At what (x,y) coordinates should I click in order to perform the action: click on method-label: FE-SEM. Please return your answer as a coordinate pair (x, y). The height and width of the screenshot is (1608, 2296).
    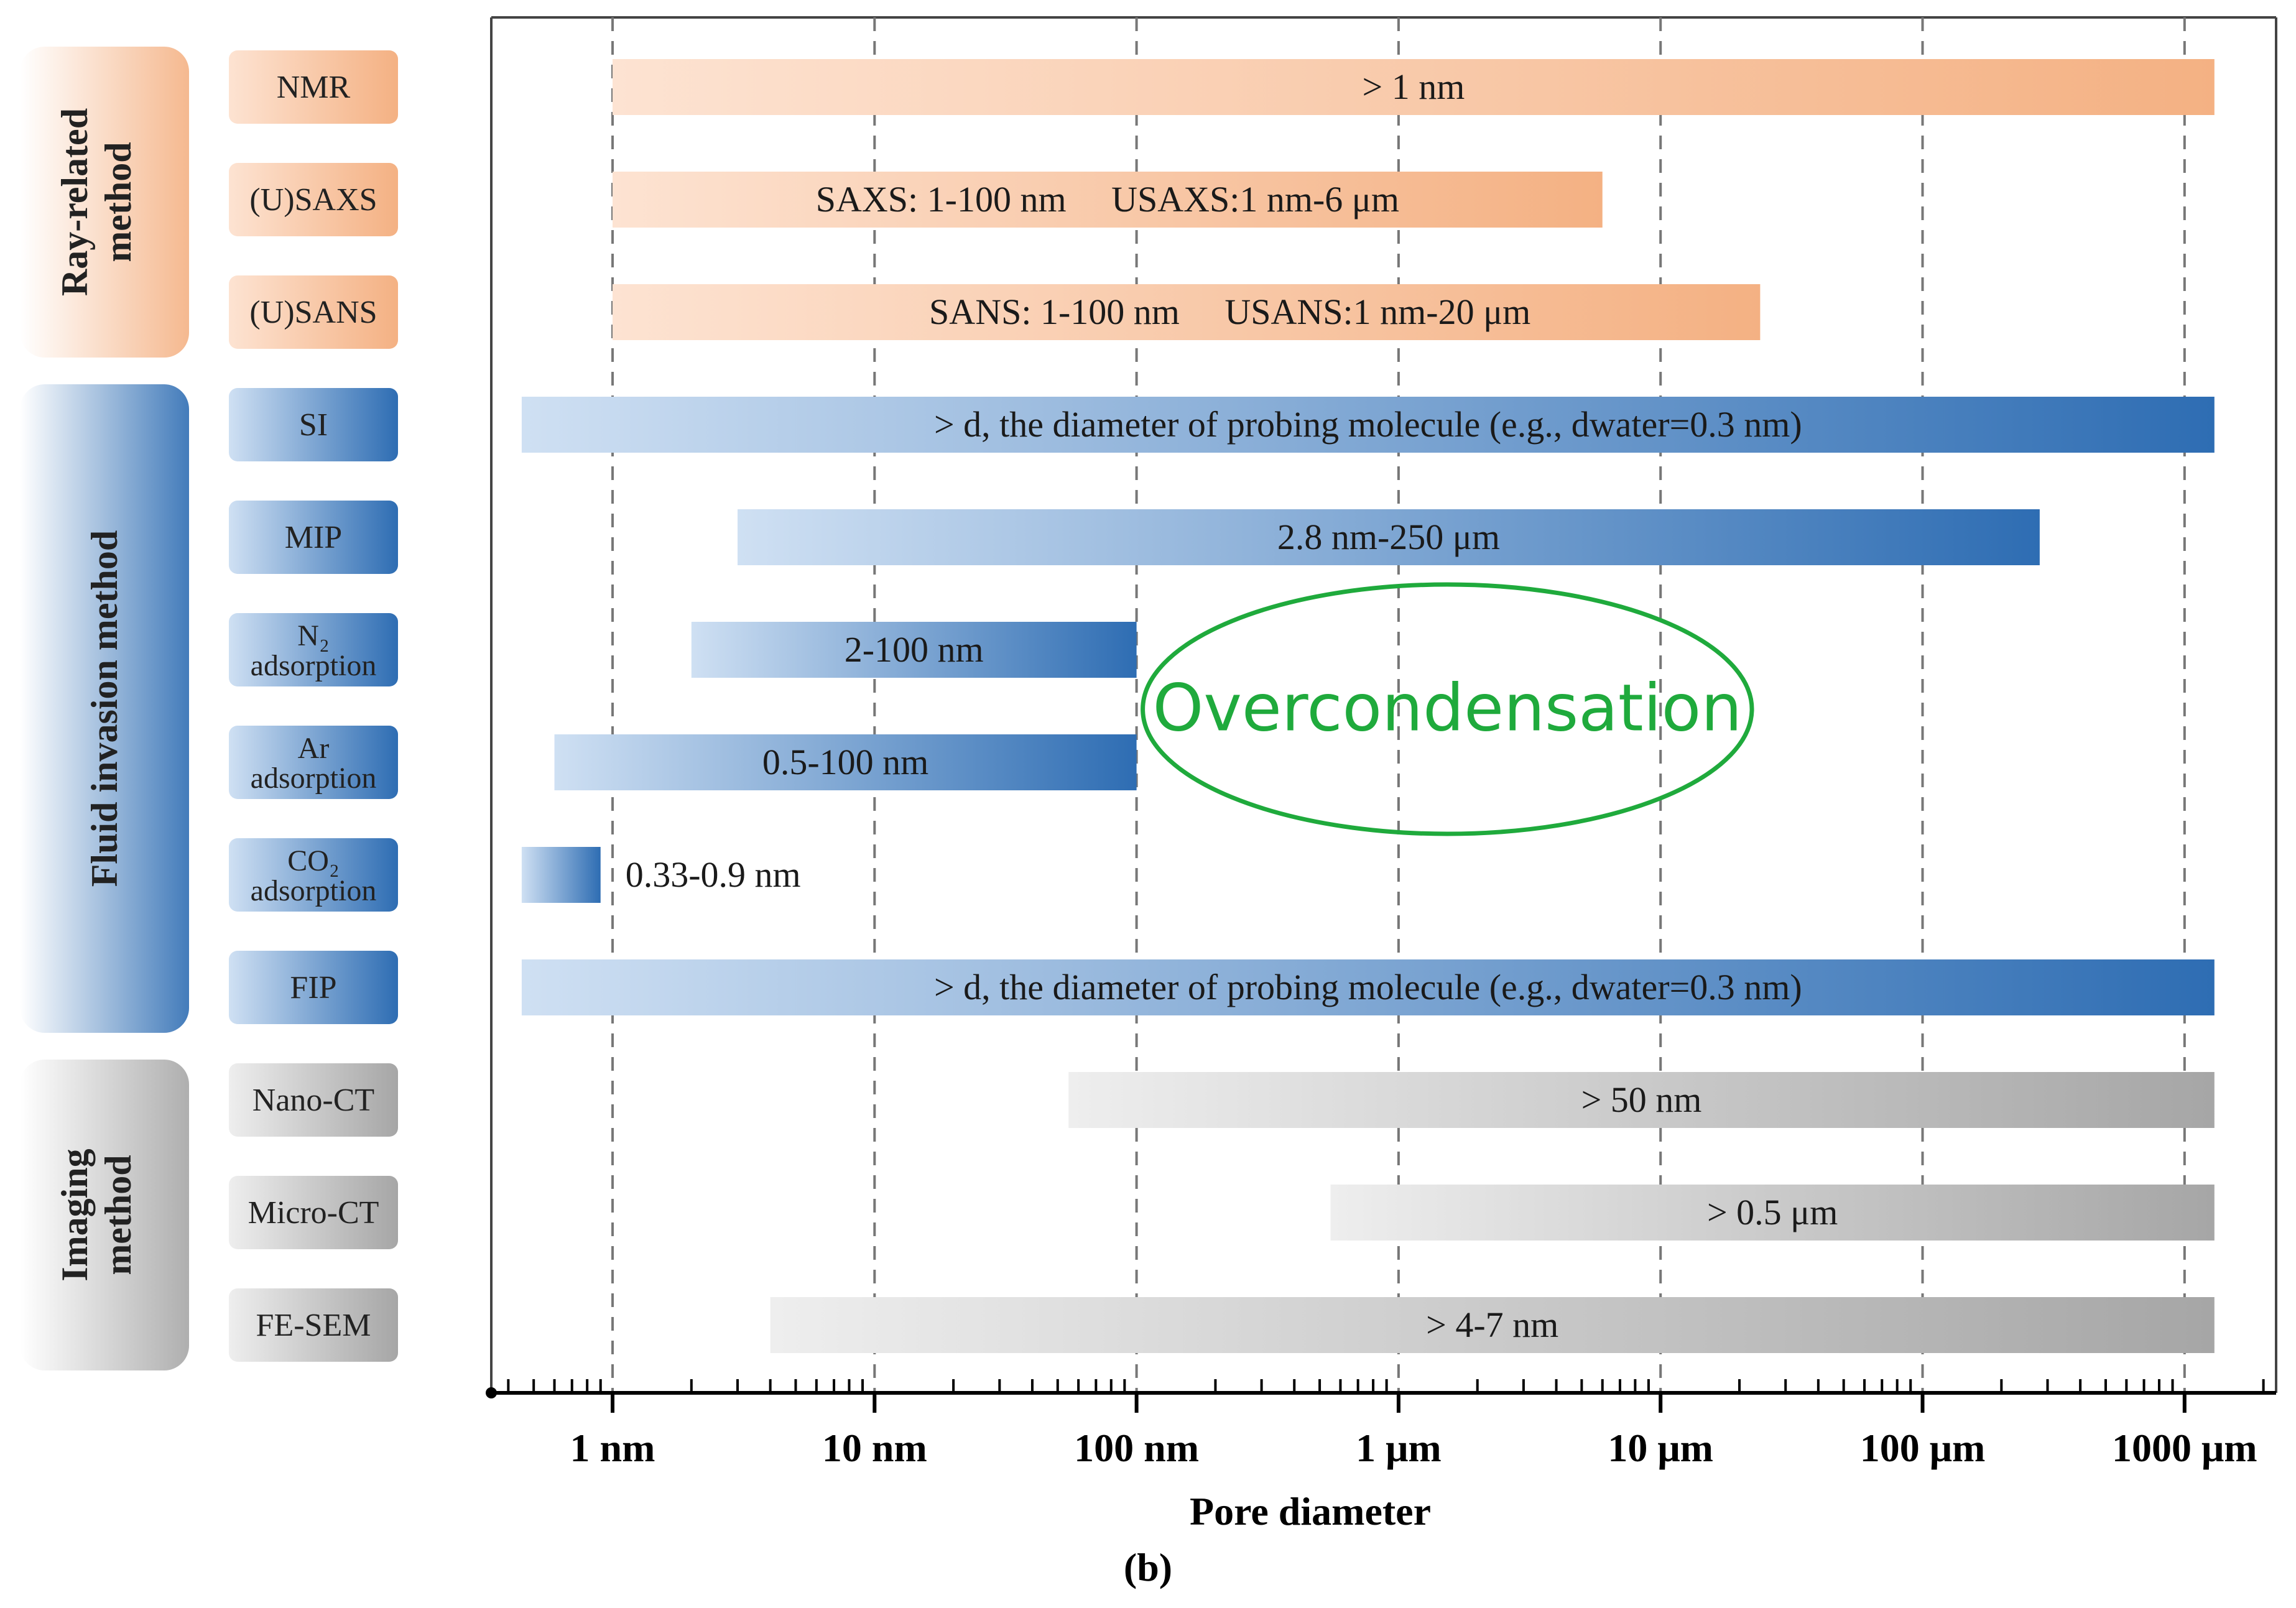
    Looking at the image, I should click on (313, 1325).